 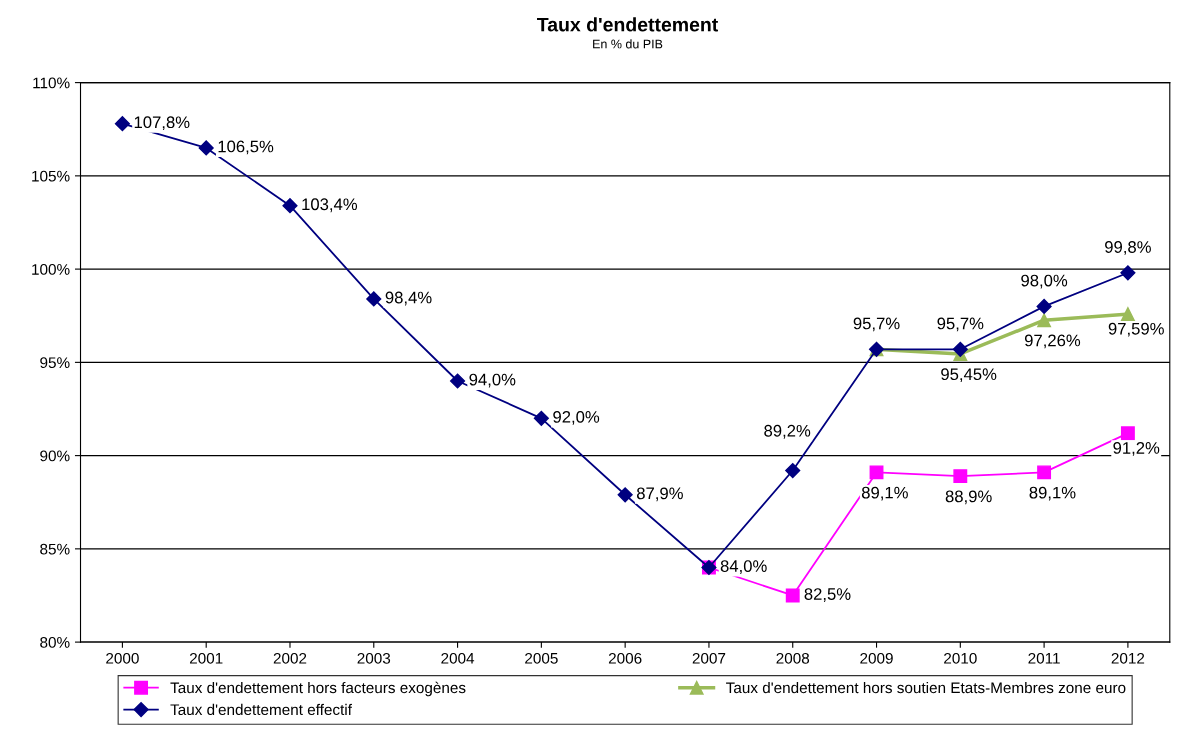 What do you see at coordinates (960, 658) in the screenshot?
I see `x-tick-label: 2010` at bounding box center [960, 658].